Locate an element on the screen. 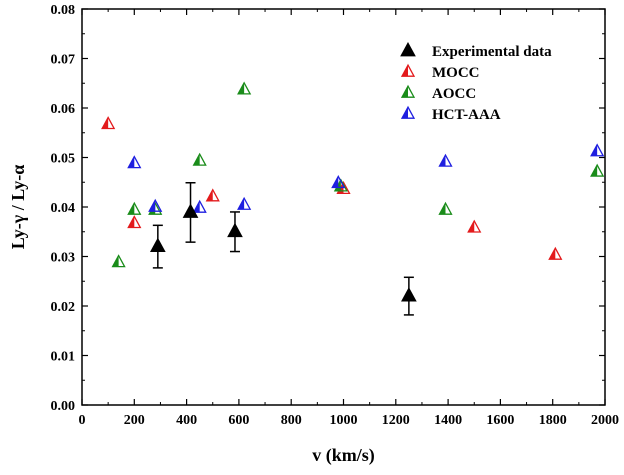 The width and height of the screenshot is (624, 475). y-tick-label: 0.08 is located at coordinates (63, 10).